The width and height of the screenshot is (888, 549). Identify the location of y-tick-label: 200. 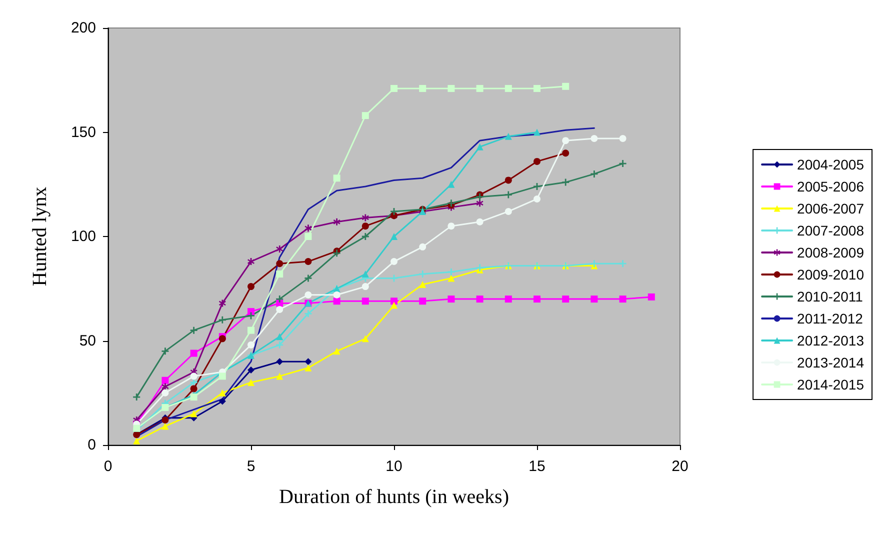
(83, 28).